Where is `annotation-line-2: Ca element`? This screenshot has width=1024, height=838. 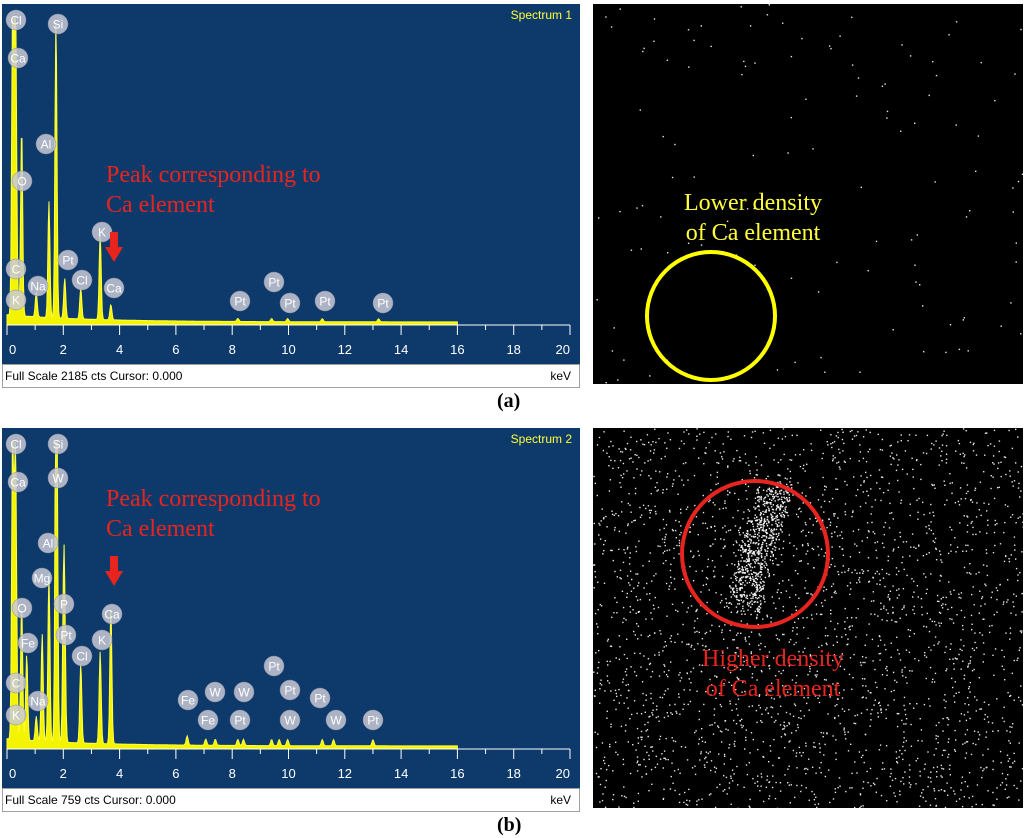
annotation-line-2: Ca element is located at coordinates (160, 529).